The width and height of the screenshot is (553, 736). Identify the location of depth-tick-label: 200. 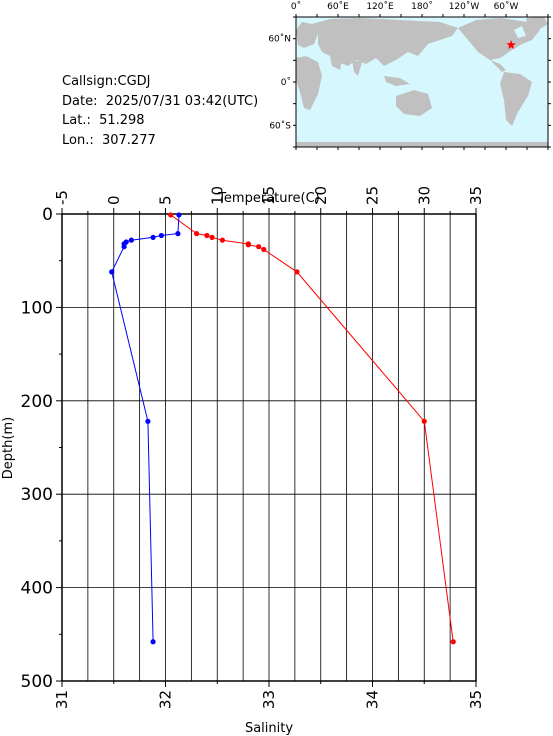
(37, 402).